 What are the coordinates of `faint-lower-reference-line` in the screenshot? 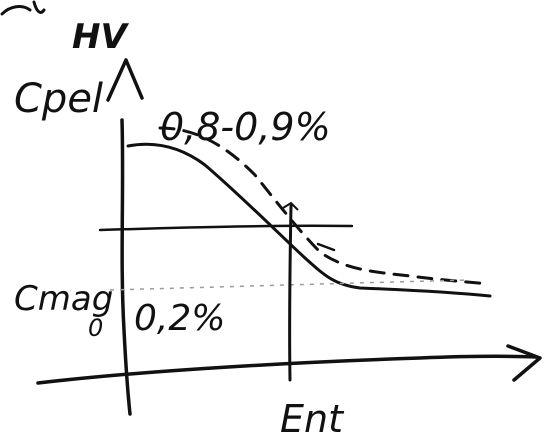 It's located at (290, 285).